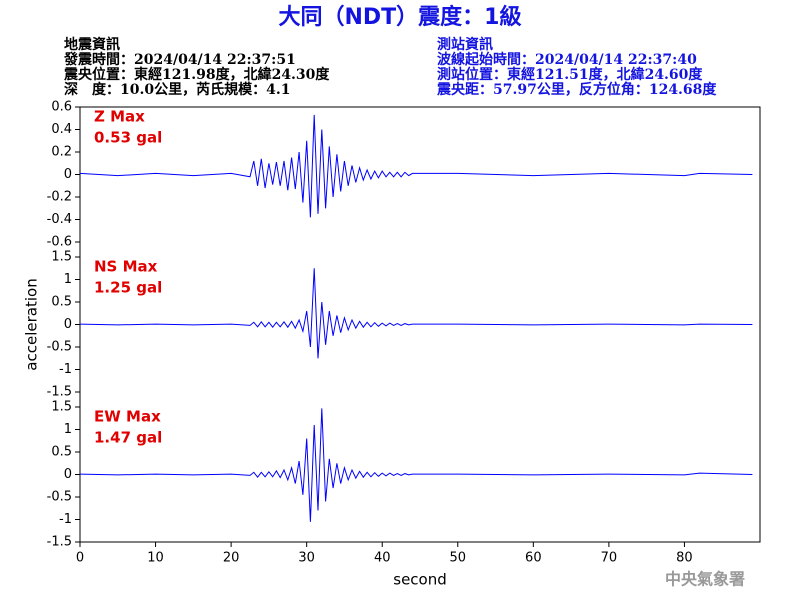 The image size is (800, 600). What do you see at coordinates (567, 59) in the screenshot?
I see `info-line: 波線起始時間：2024/04/14 22:37:40` at bounding box center [567, 59].